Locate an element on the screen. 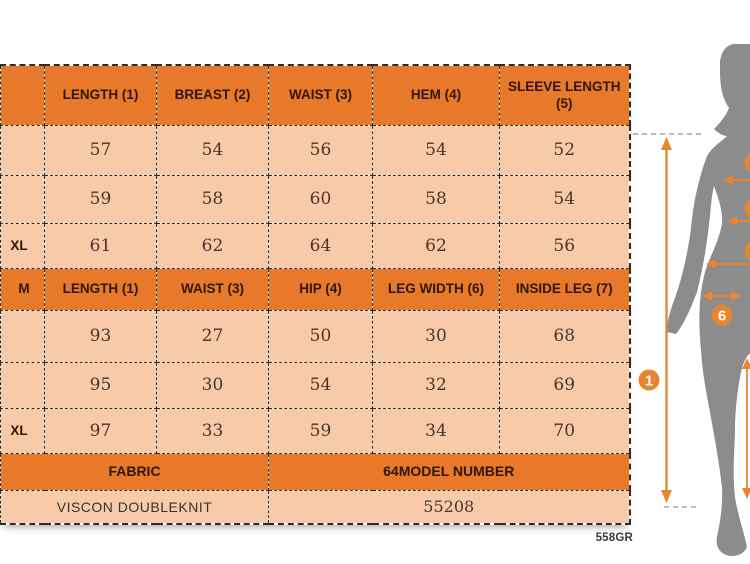 The width and height of the screenshot is (750, 564). header-hip: HIP (4) is located at coordinates (320, 289).